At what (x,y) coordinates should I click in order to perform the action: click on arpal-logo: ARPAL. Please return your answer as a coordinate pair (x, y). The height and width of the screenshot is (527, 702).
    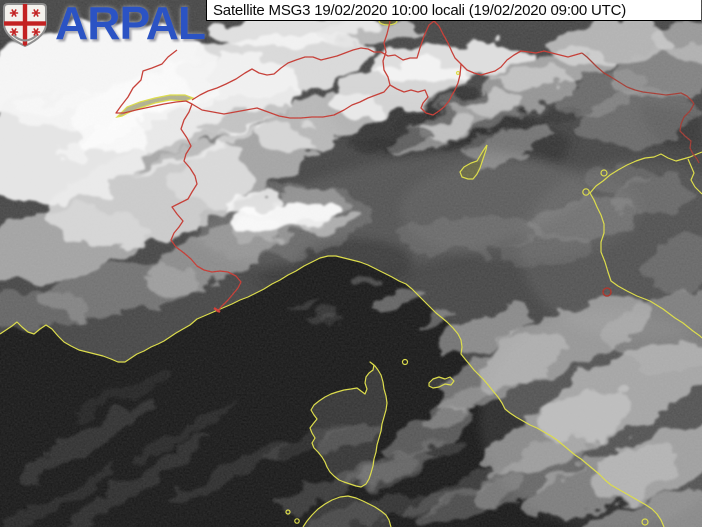
    Looking at the image, I should click on (104, 24).